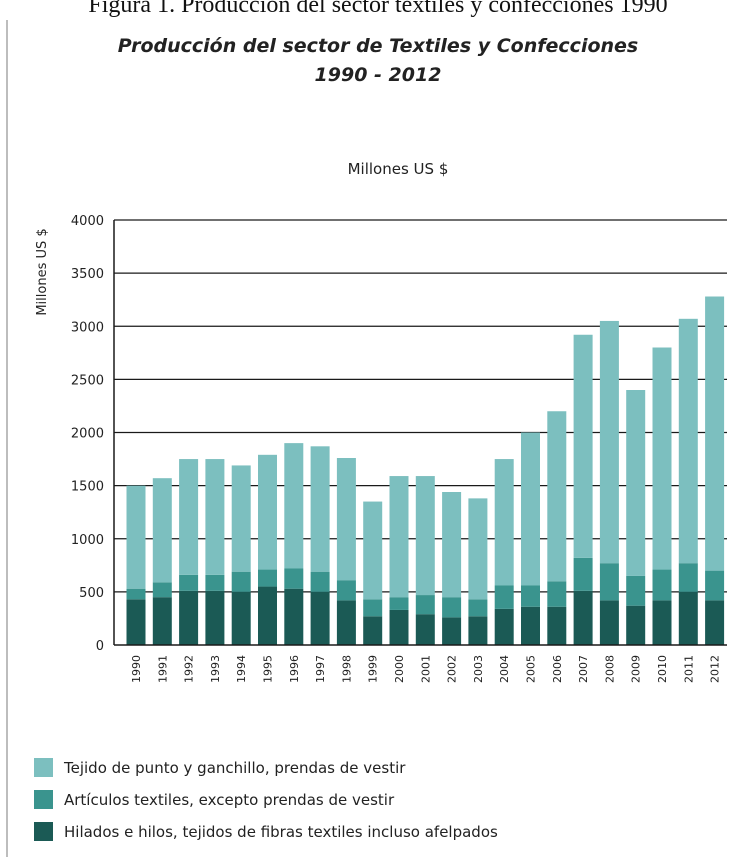  I want to click on y-axis-label: Millones US $, so click(42, 271).